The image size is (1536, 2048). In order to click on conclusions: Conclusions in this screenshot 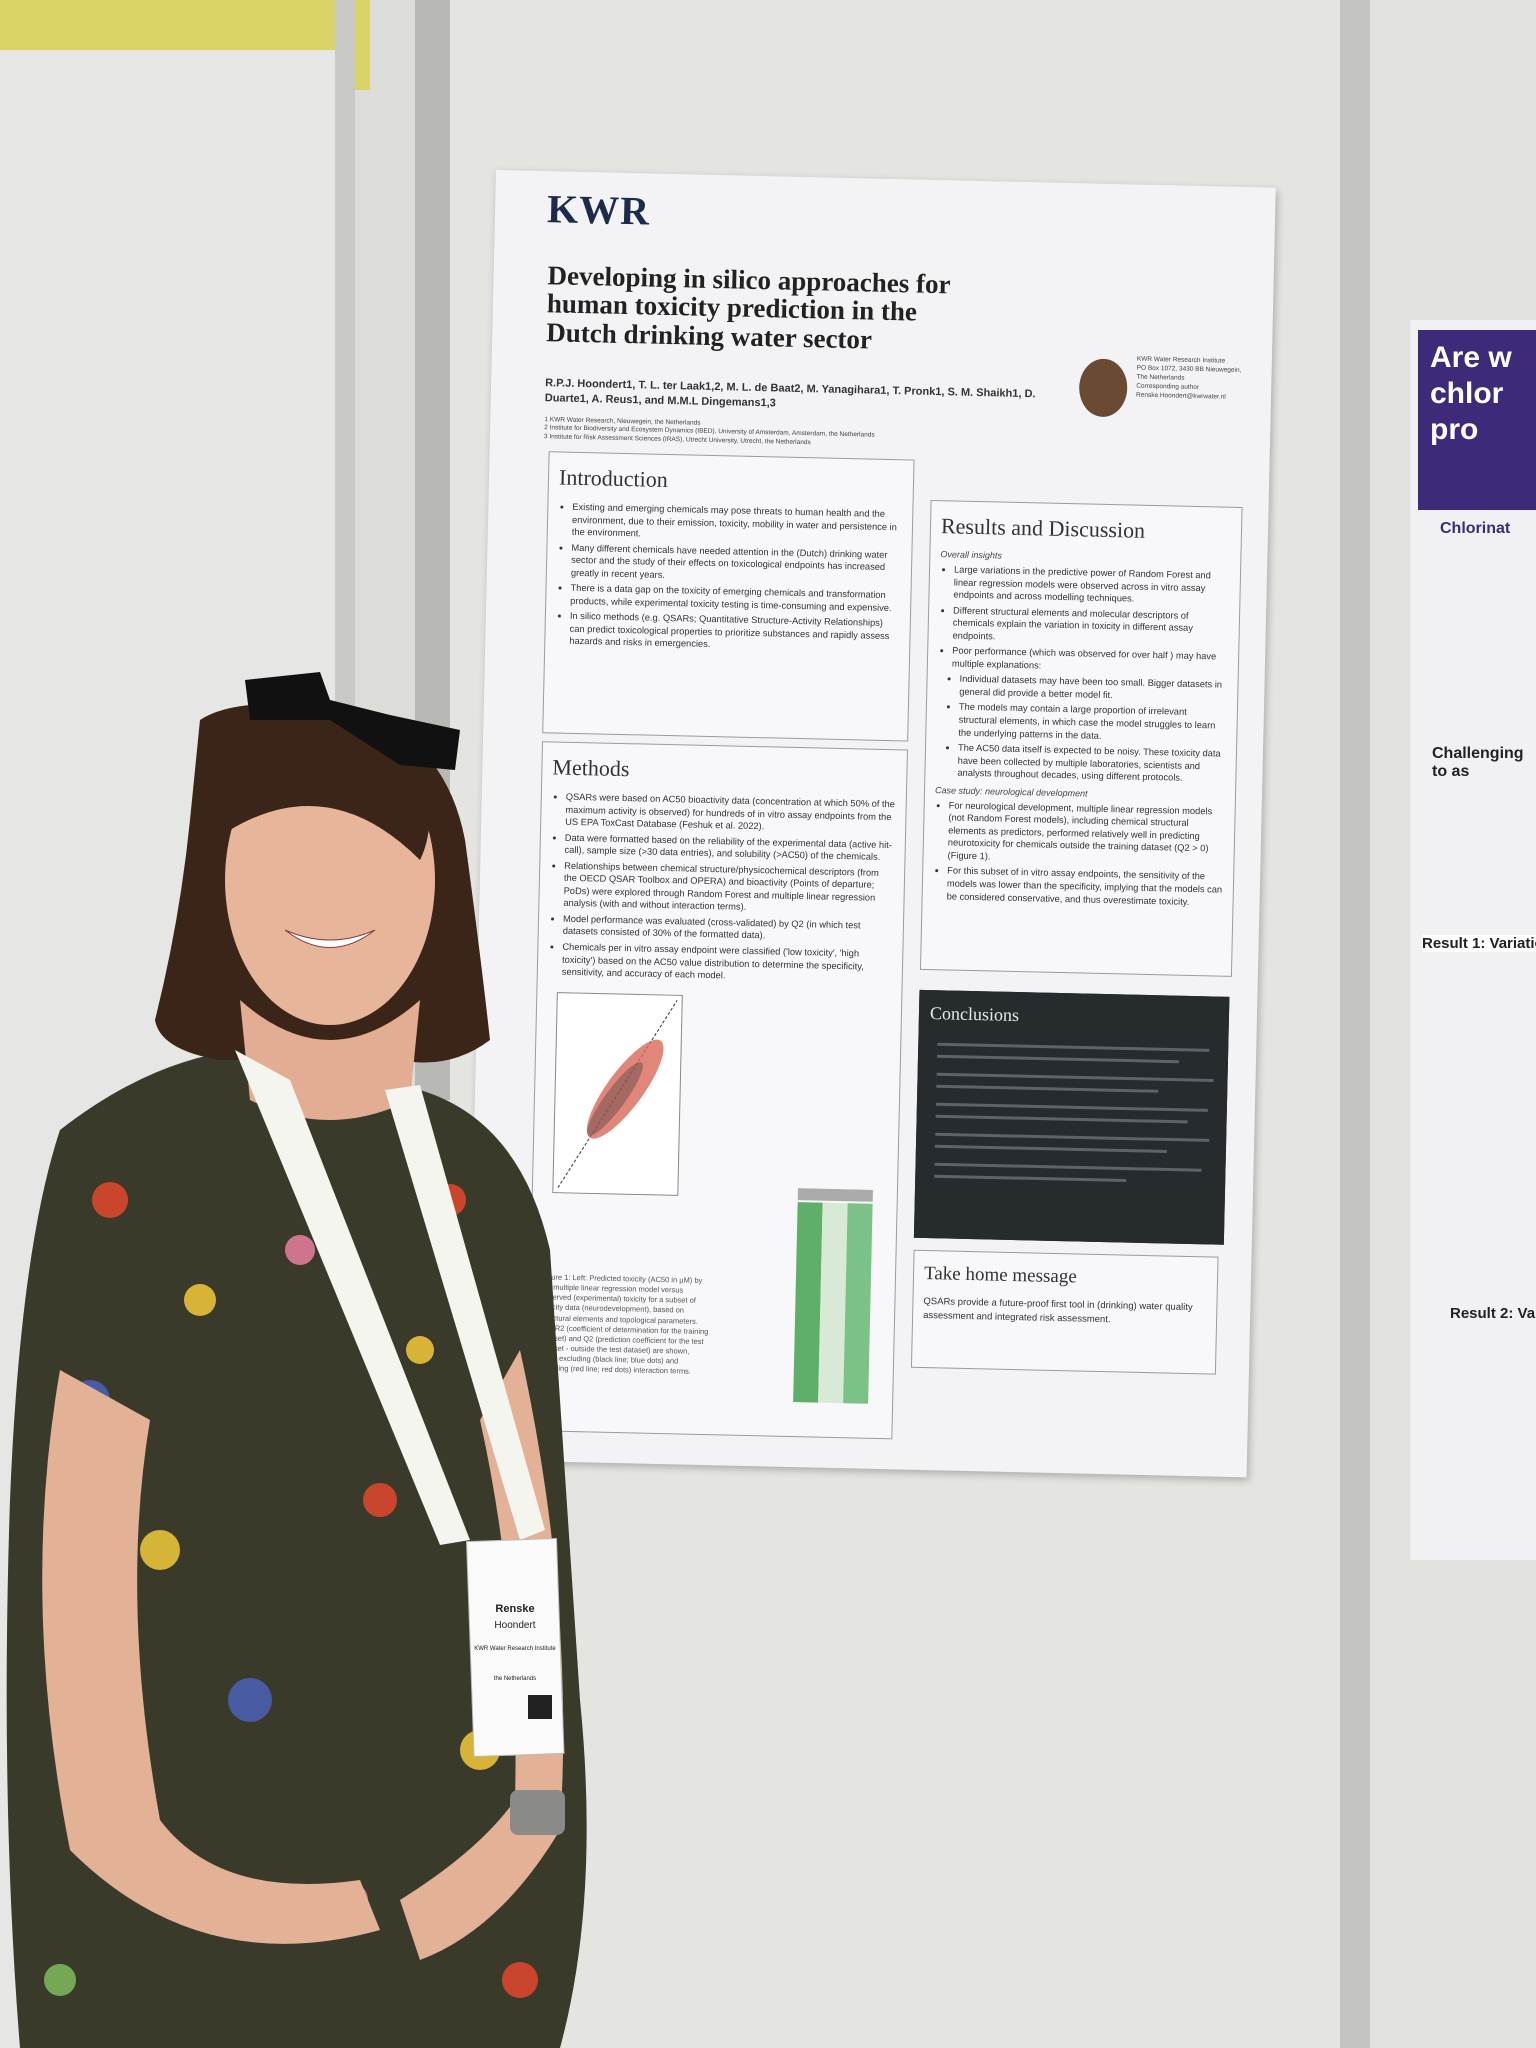, I will do `click(1071, 1117)`.